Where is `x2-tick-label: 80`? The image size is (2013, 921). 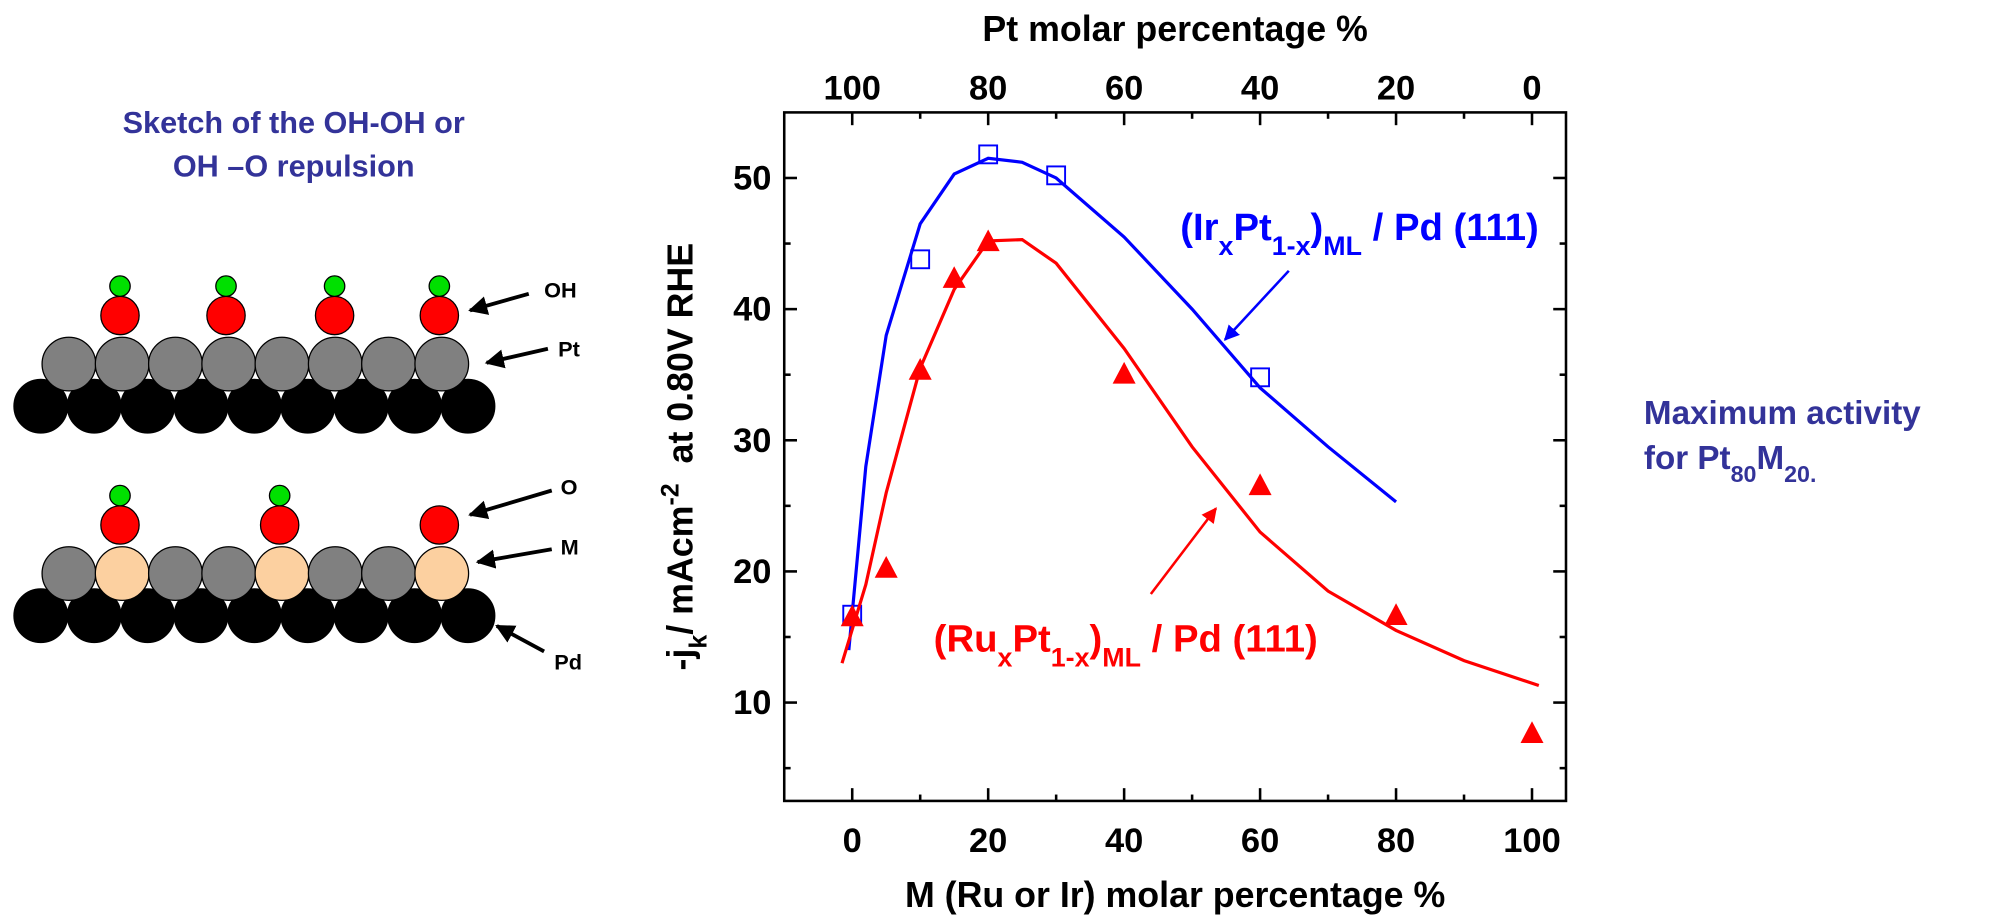
x2-tick-label: 80 is located at coordinates (988, 89).